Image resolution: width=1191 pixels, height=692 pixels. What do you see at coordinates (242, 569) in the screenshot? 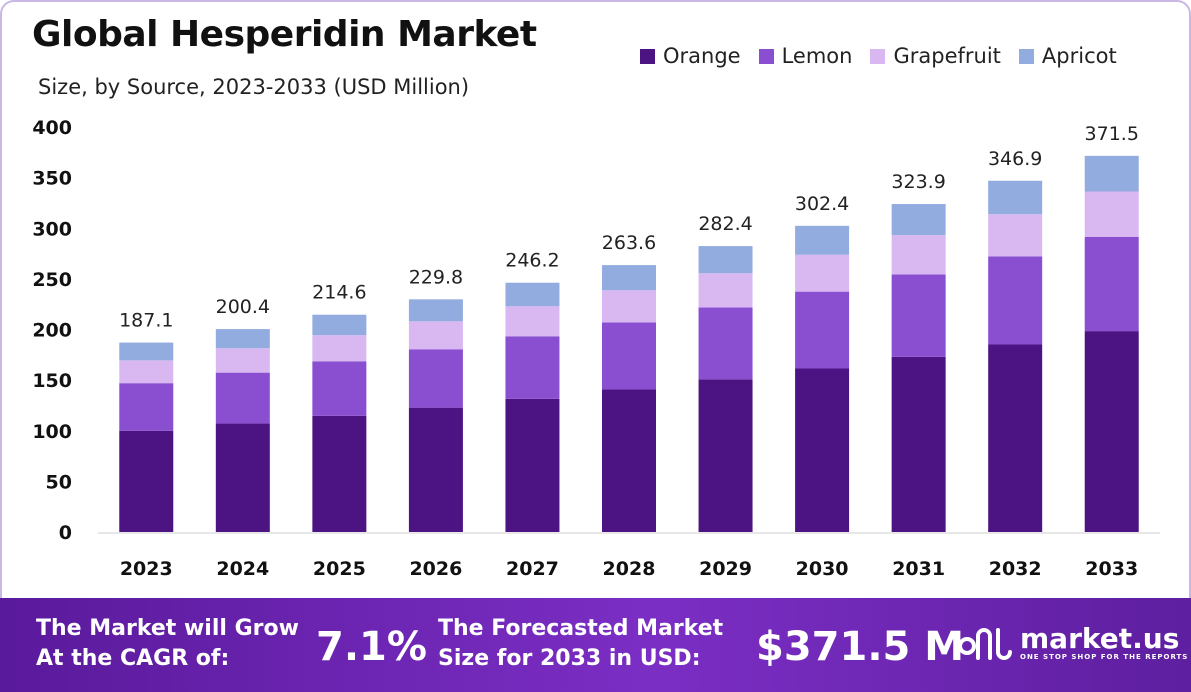
I see `x-tick-label-2024: 2024` at bounding box center [242, 569].